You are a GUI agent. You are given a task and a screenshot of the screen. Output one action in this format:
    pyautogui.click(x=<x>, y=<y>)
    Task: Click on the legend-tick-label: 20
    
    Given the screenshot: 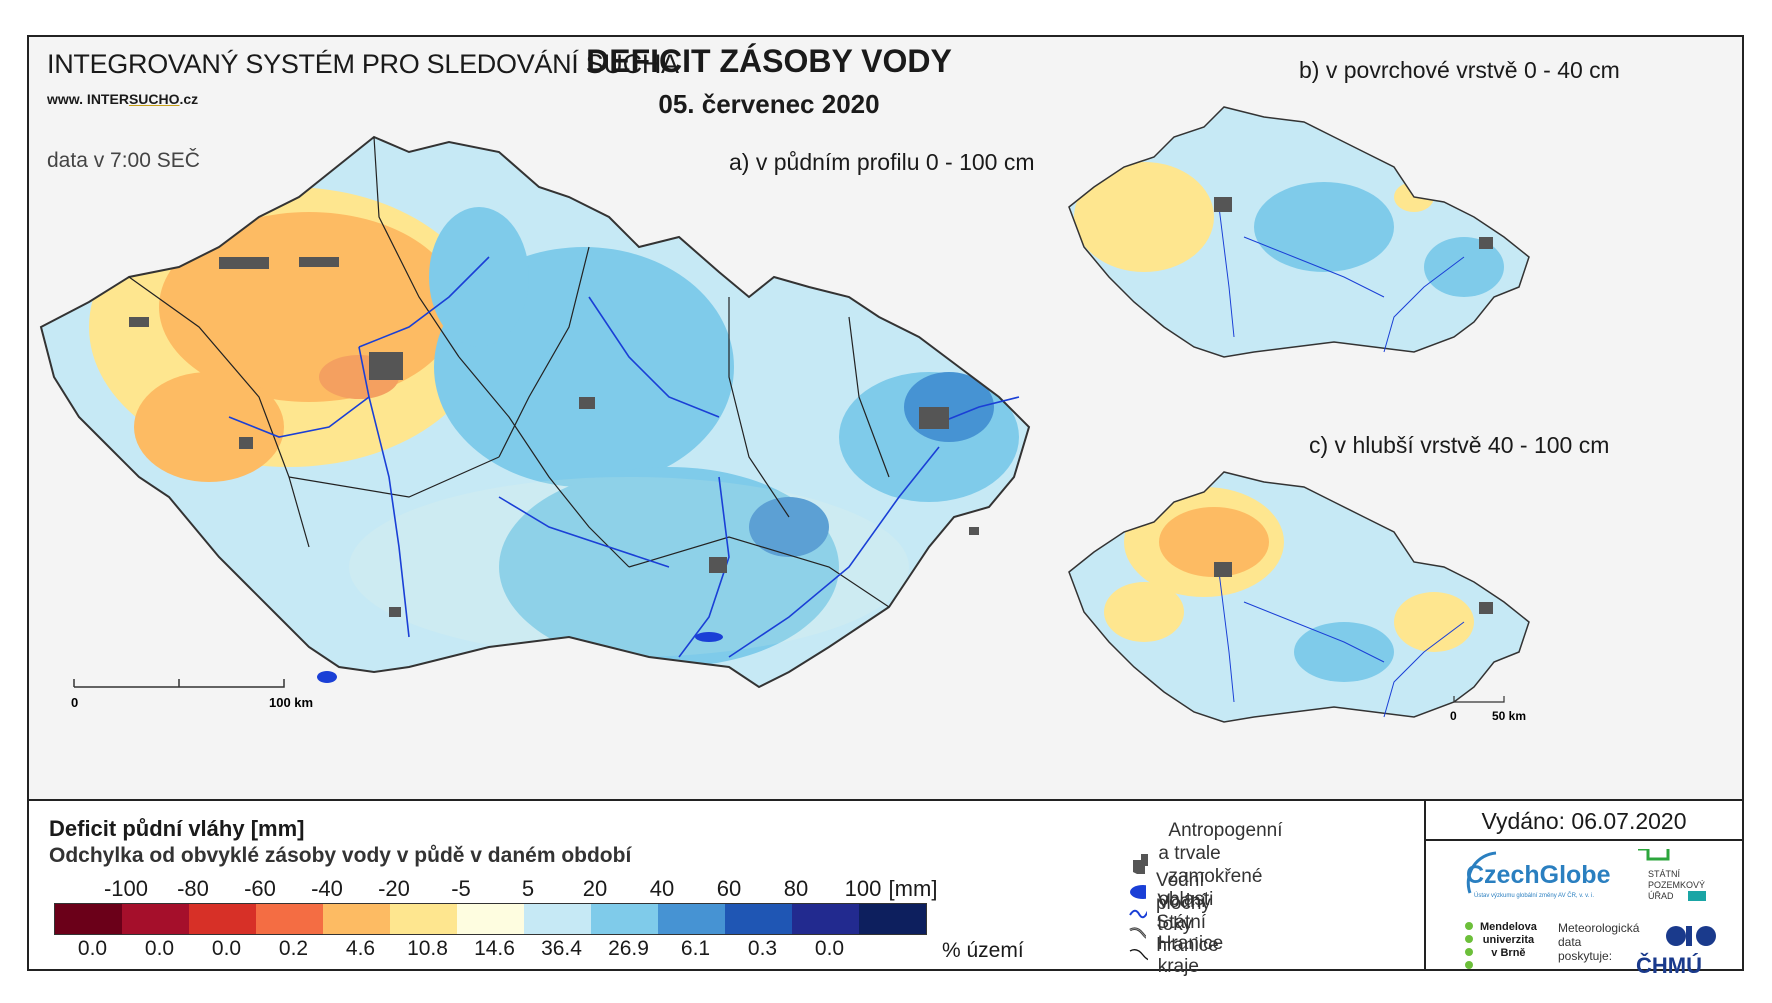 What is the action you would take?
    pyautogui.click(x=595, y=888)
    